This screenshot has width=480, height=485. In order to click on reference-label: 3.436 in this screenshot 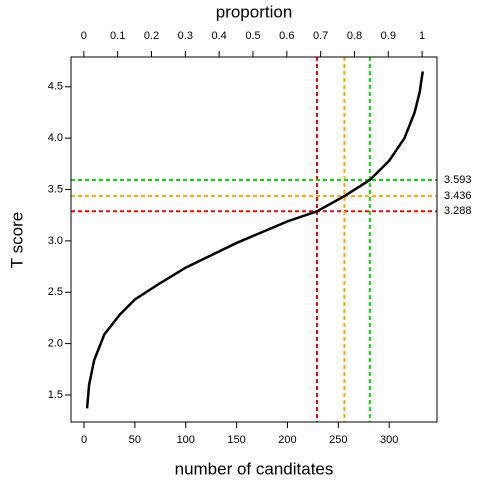, I will do `click(458, 196)`.